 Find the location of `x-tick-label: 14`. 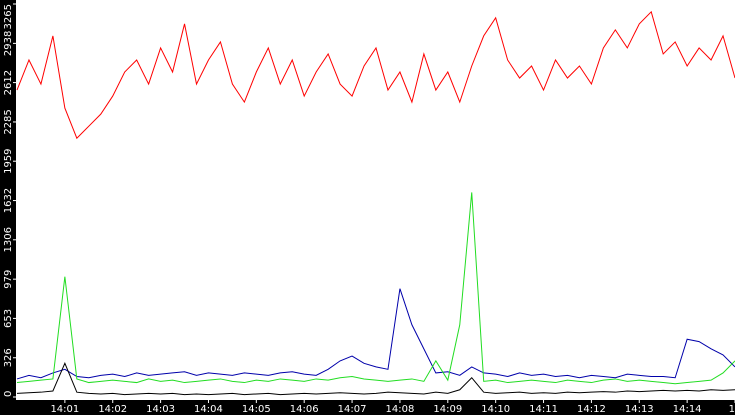

x-tick-label: 14 is located at coordinates (732, 409).